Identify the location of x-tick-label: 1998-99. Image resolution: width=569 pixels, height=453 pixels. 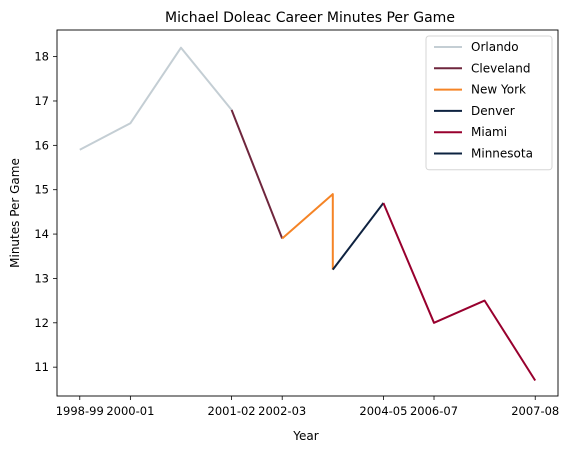
(80, 411).